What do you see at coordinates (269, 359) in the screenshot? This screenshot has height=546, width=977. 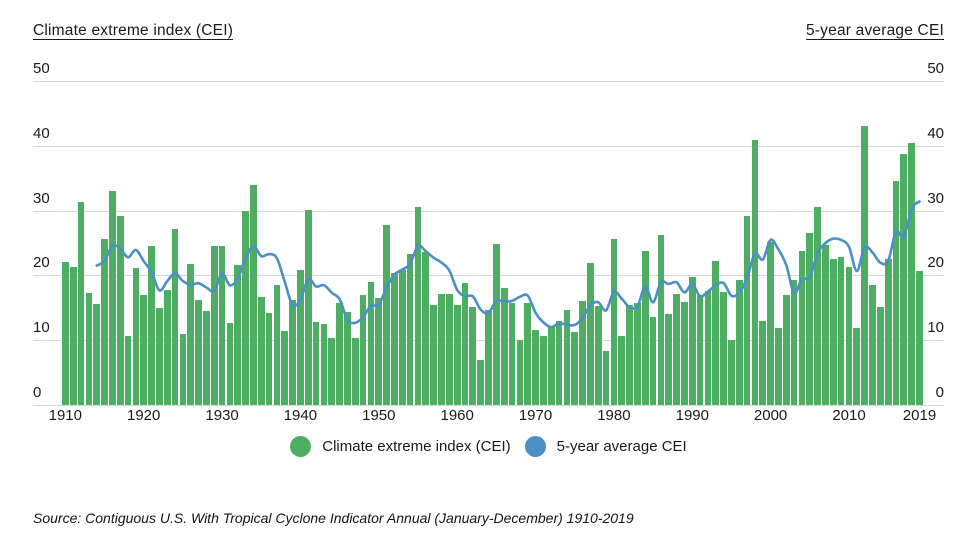 I see `bar-1936` at bounding box center [269, 359].